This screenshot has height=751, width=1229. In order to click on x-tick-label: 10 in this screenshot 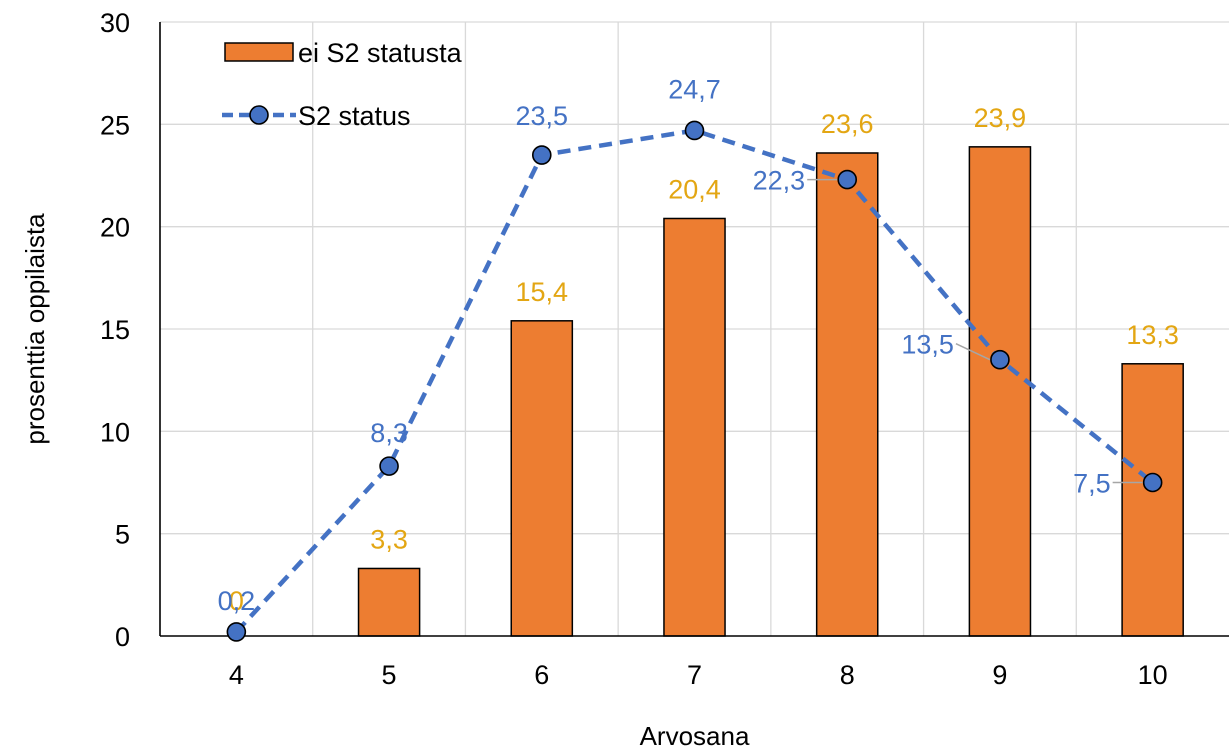, I will do `click(1153, 675)`.